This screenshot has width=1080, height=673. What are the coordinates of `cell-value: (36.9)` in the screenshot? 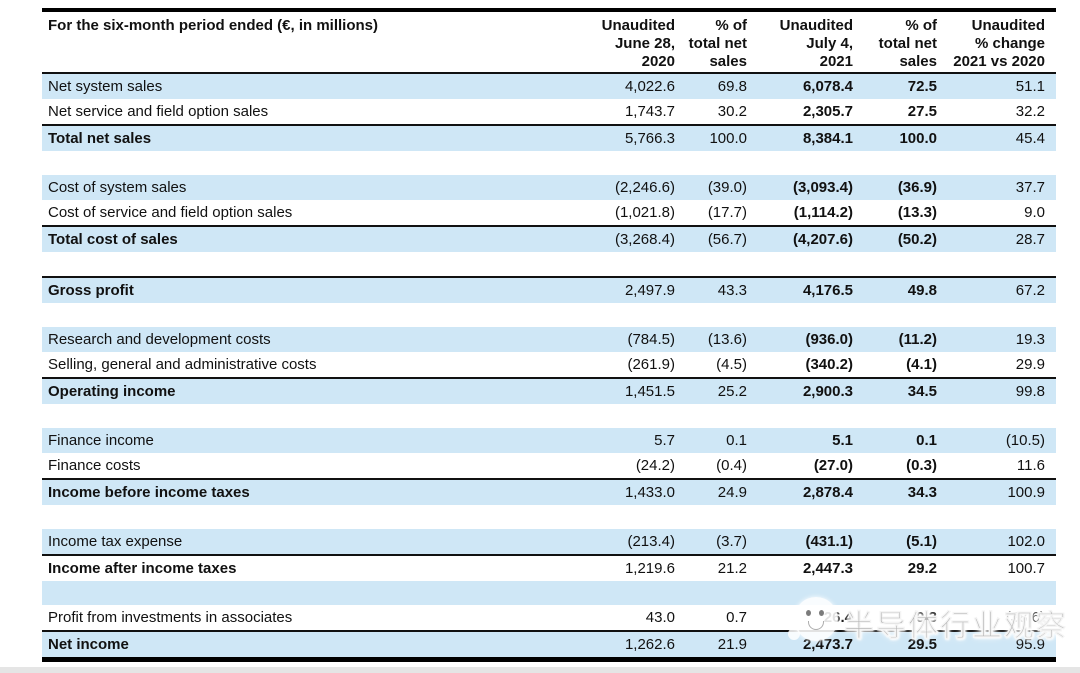 It's located at (917, 187).